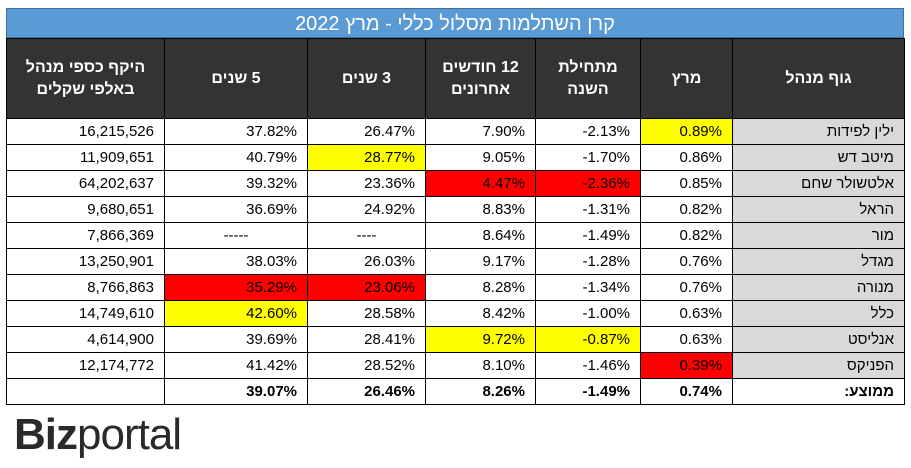 The image size is (911, 468). What do you see at coordinates (818, 235) in the screenshot?
I see `manager-name-cell: מור` at bounding box center [818, 235].